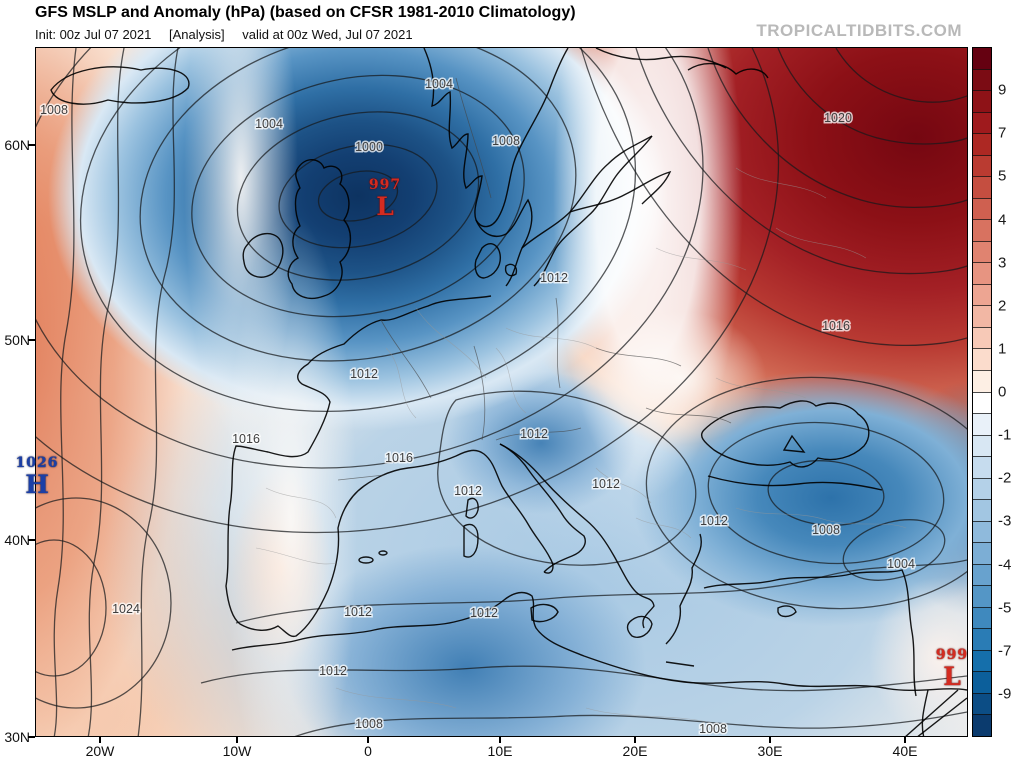 Image resolution: width=1024 pixels, height=757 pixels. I want to click on pressure-center-high: 1026 H, so click(37, 476).